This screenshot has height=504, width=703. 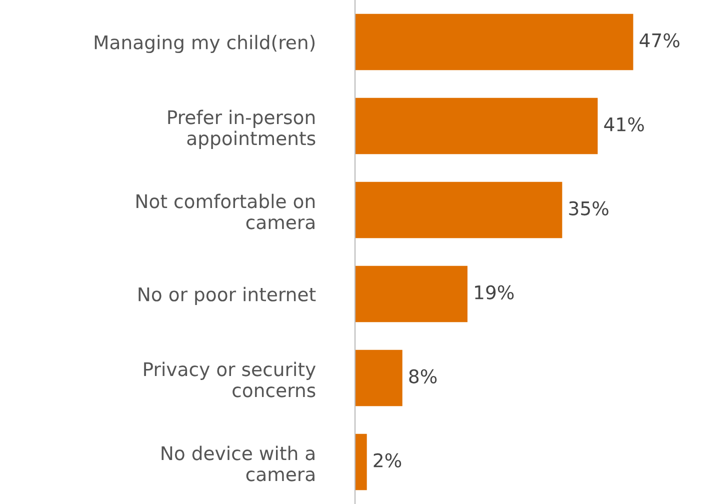 I want to click on data-label: 41%, so click(x=624, y=124).